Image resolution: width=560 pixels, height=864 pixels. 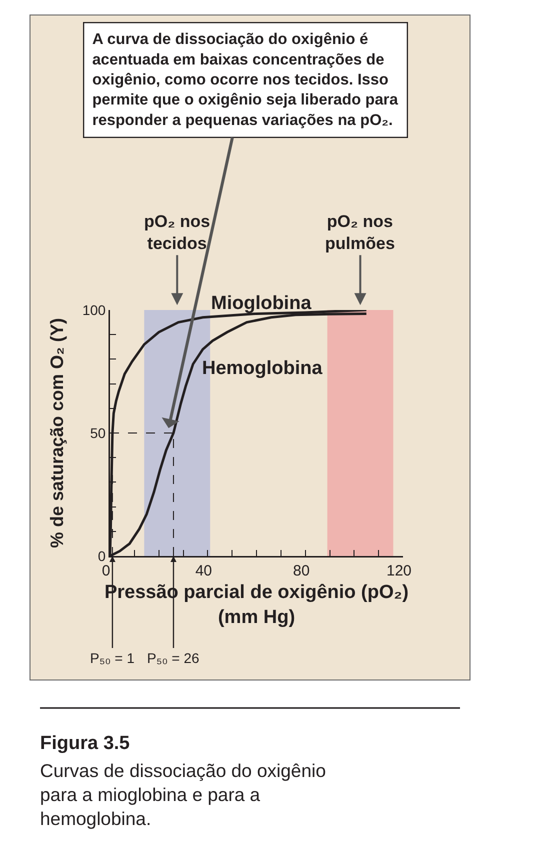 I want to click on annotation: A curva de dissociação do oxigênio é acentuada em baixas concentrações de oxigênio, como ocorre nos tecidos. Isso permite que o oxigênio seja liberado para responder a pequenas variações na pO₂., so click(x=245, y=80).